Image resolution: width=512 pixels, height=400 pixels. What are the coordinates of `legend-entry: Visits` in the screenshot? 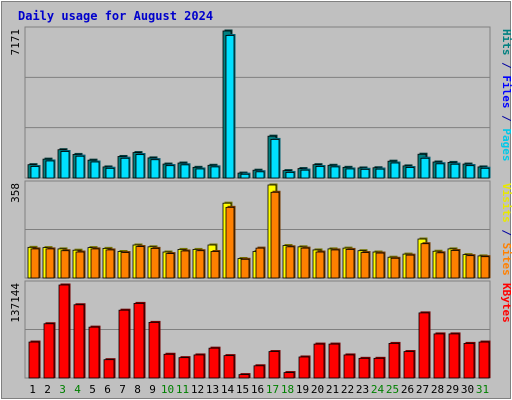 It's located at (506, 203).